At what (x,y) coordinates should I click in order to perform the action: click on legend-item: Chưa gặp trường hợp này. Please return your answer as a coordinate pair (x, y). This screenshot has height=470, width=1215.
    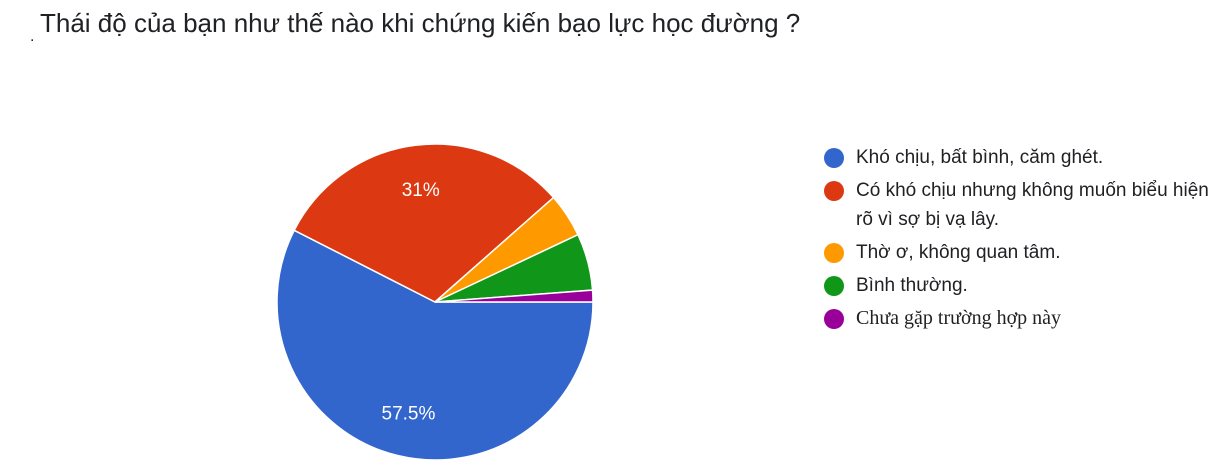
    Looking at the image, I should click on (1017, 318).